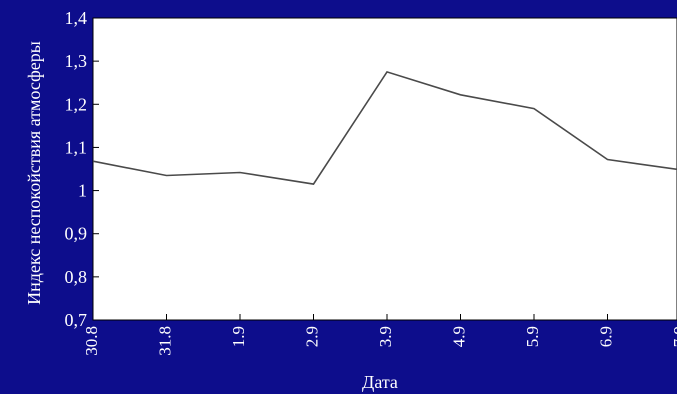 Image resolution: width=677 pixels, height=394 pixels. I want to click on x-axis: 30.8 31.8 1.9 2.9 3.9 4.9 5.9 6.9 7.9, so click(379, 335).